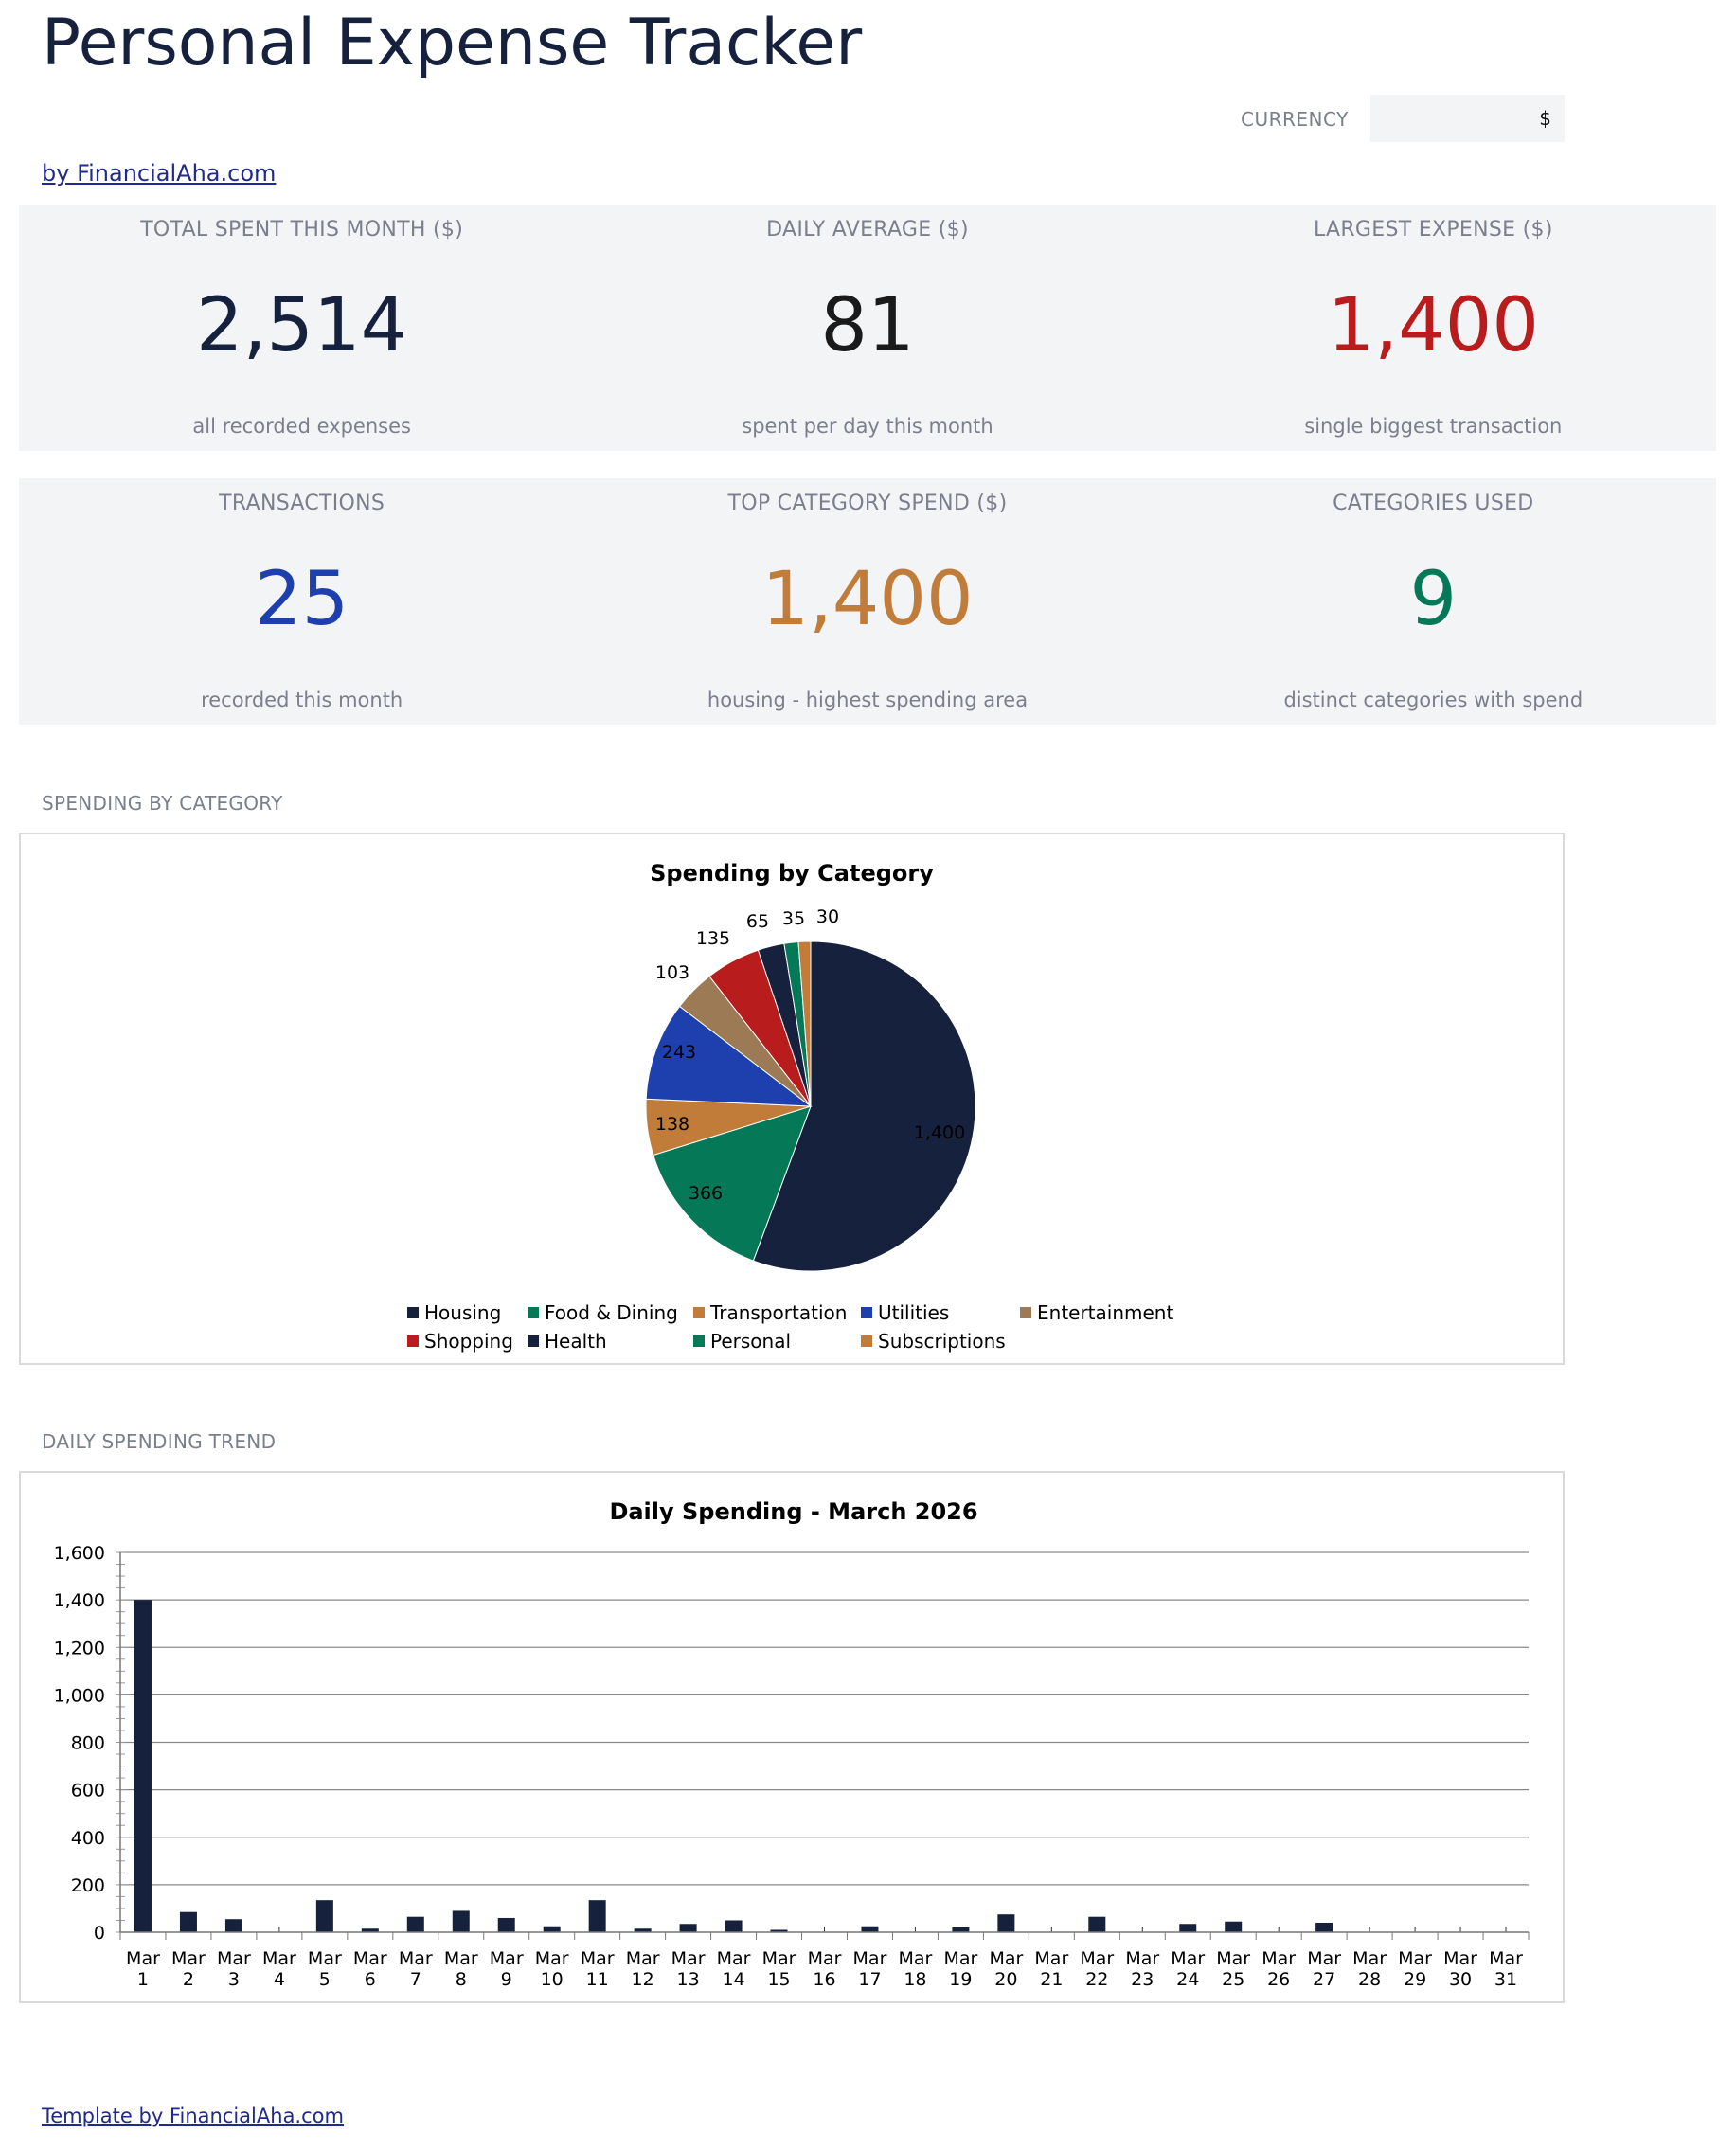 This screenshot has width=1736, height=2151. What do you see at coordinates (88, 1791) in the screenshot?
I see `y-tick-label: 600` at bounding box center [88, 1791].